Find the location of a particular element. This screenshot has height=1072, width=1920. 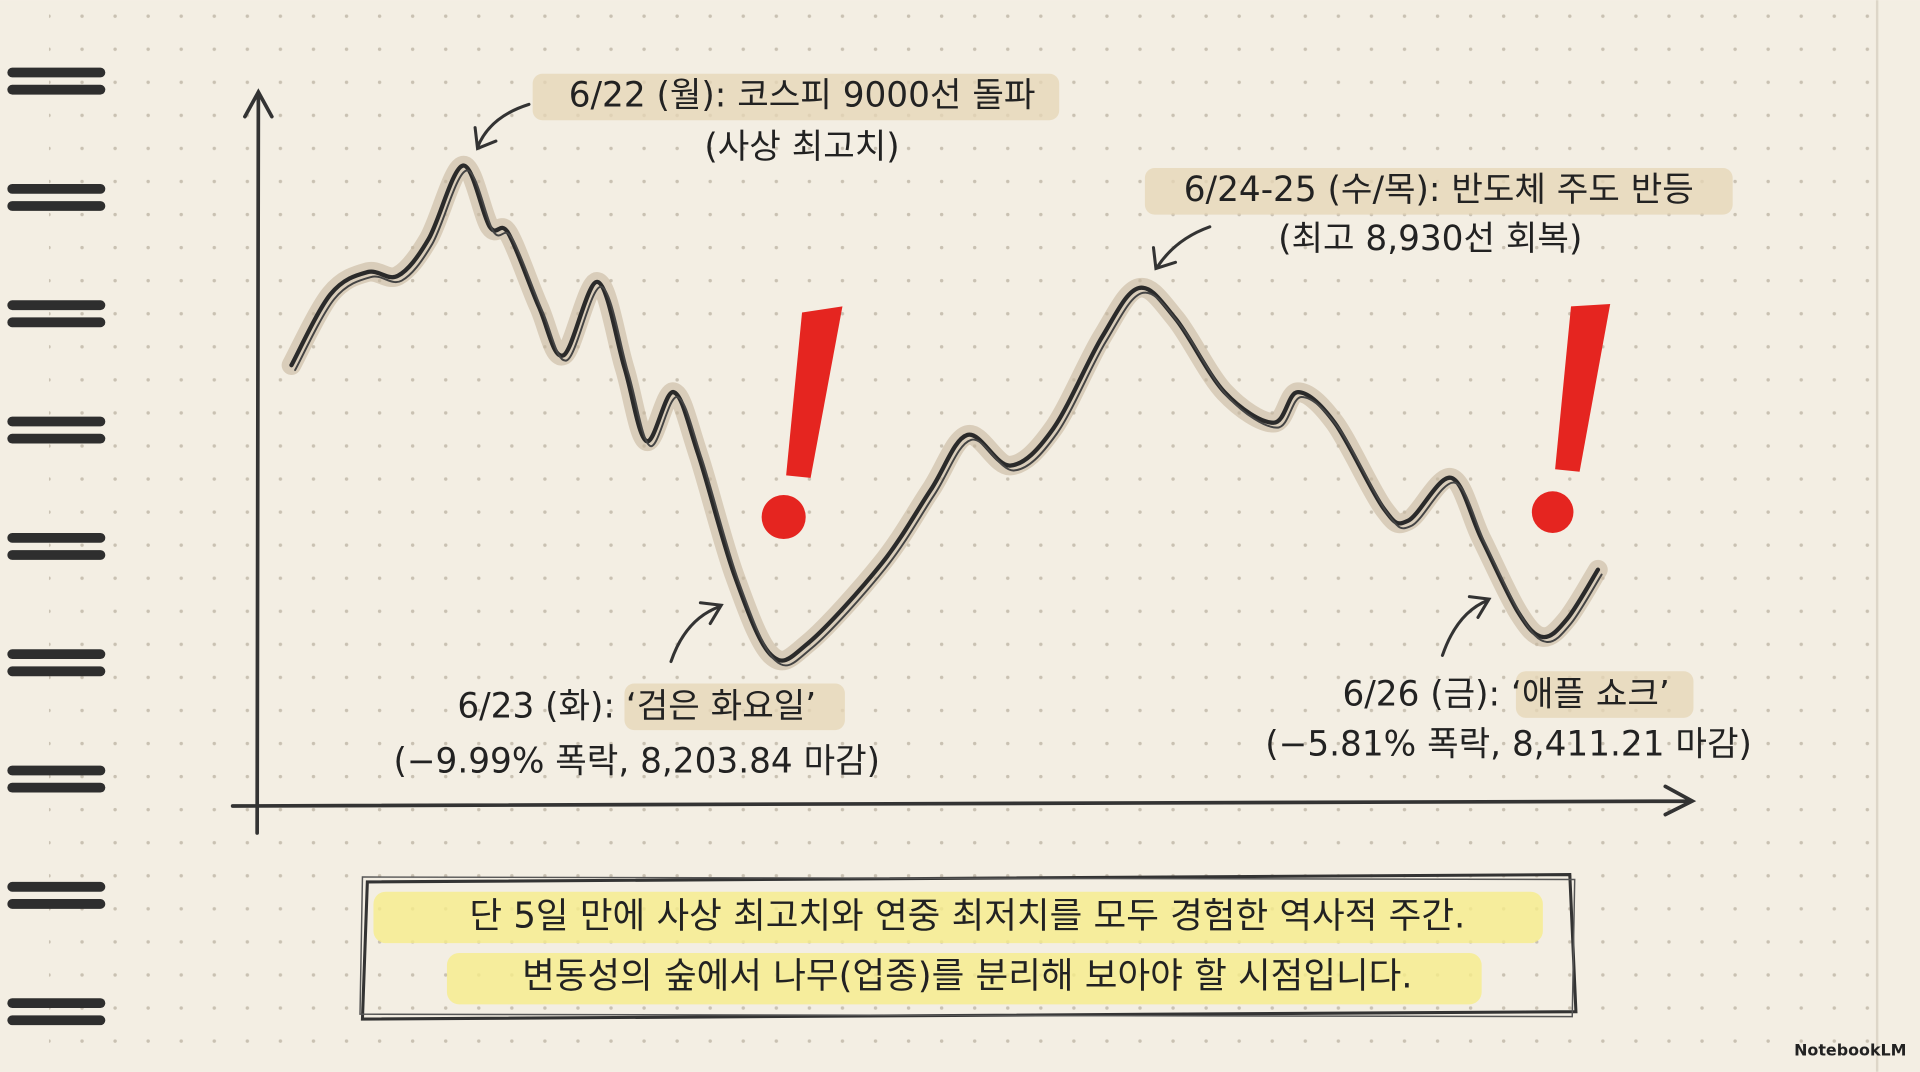

annotation-detail: (−5.81% 폭락, 8,411.21 마감) is located at coordinates (1508, 745).